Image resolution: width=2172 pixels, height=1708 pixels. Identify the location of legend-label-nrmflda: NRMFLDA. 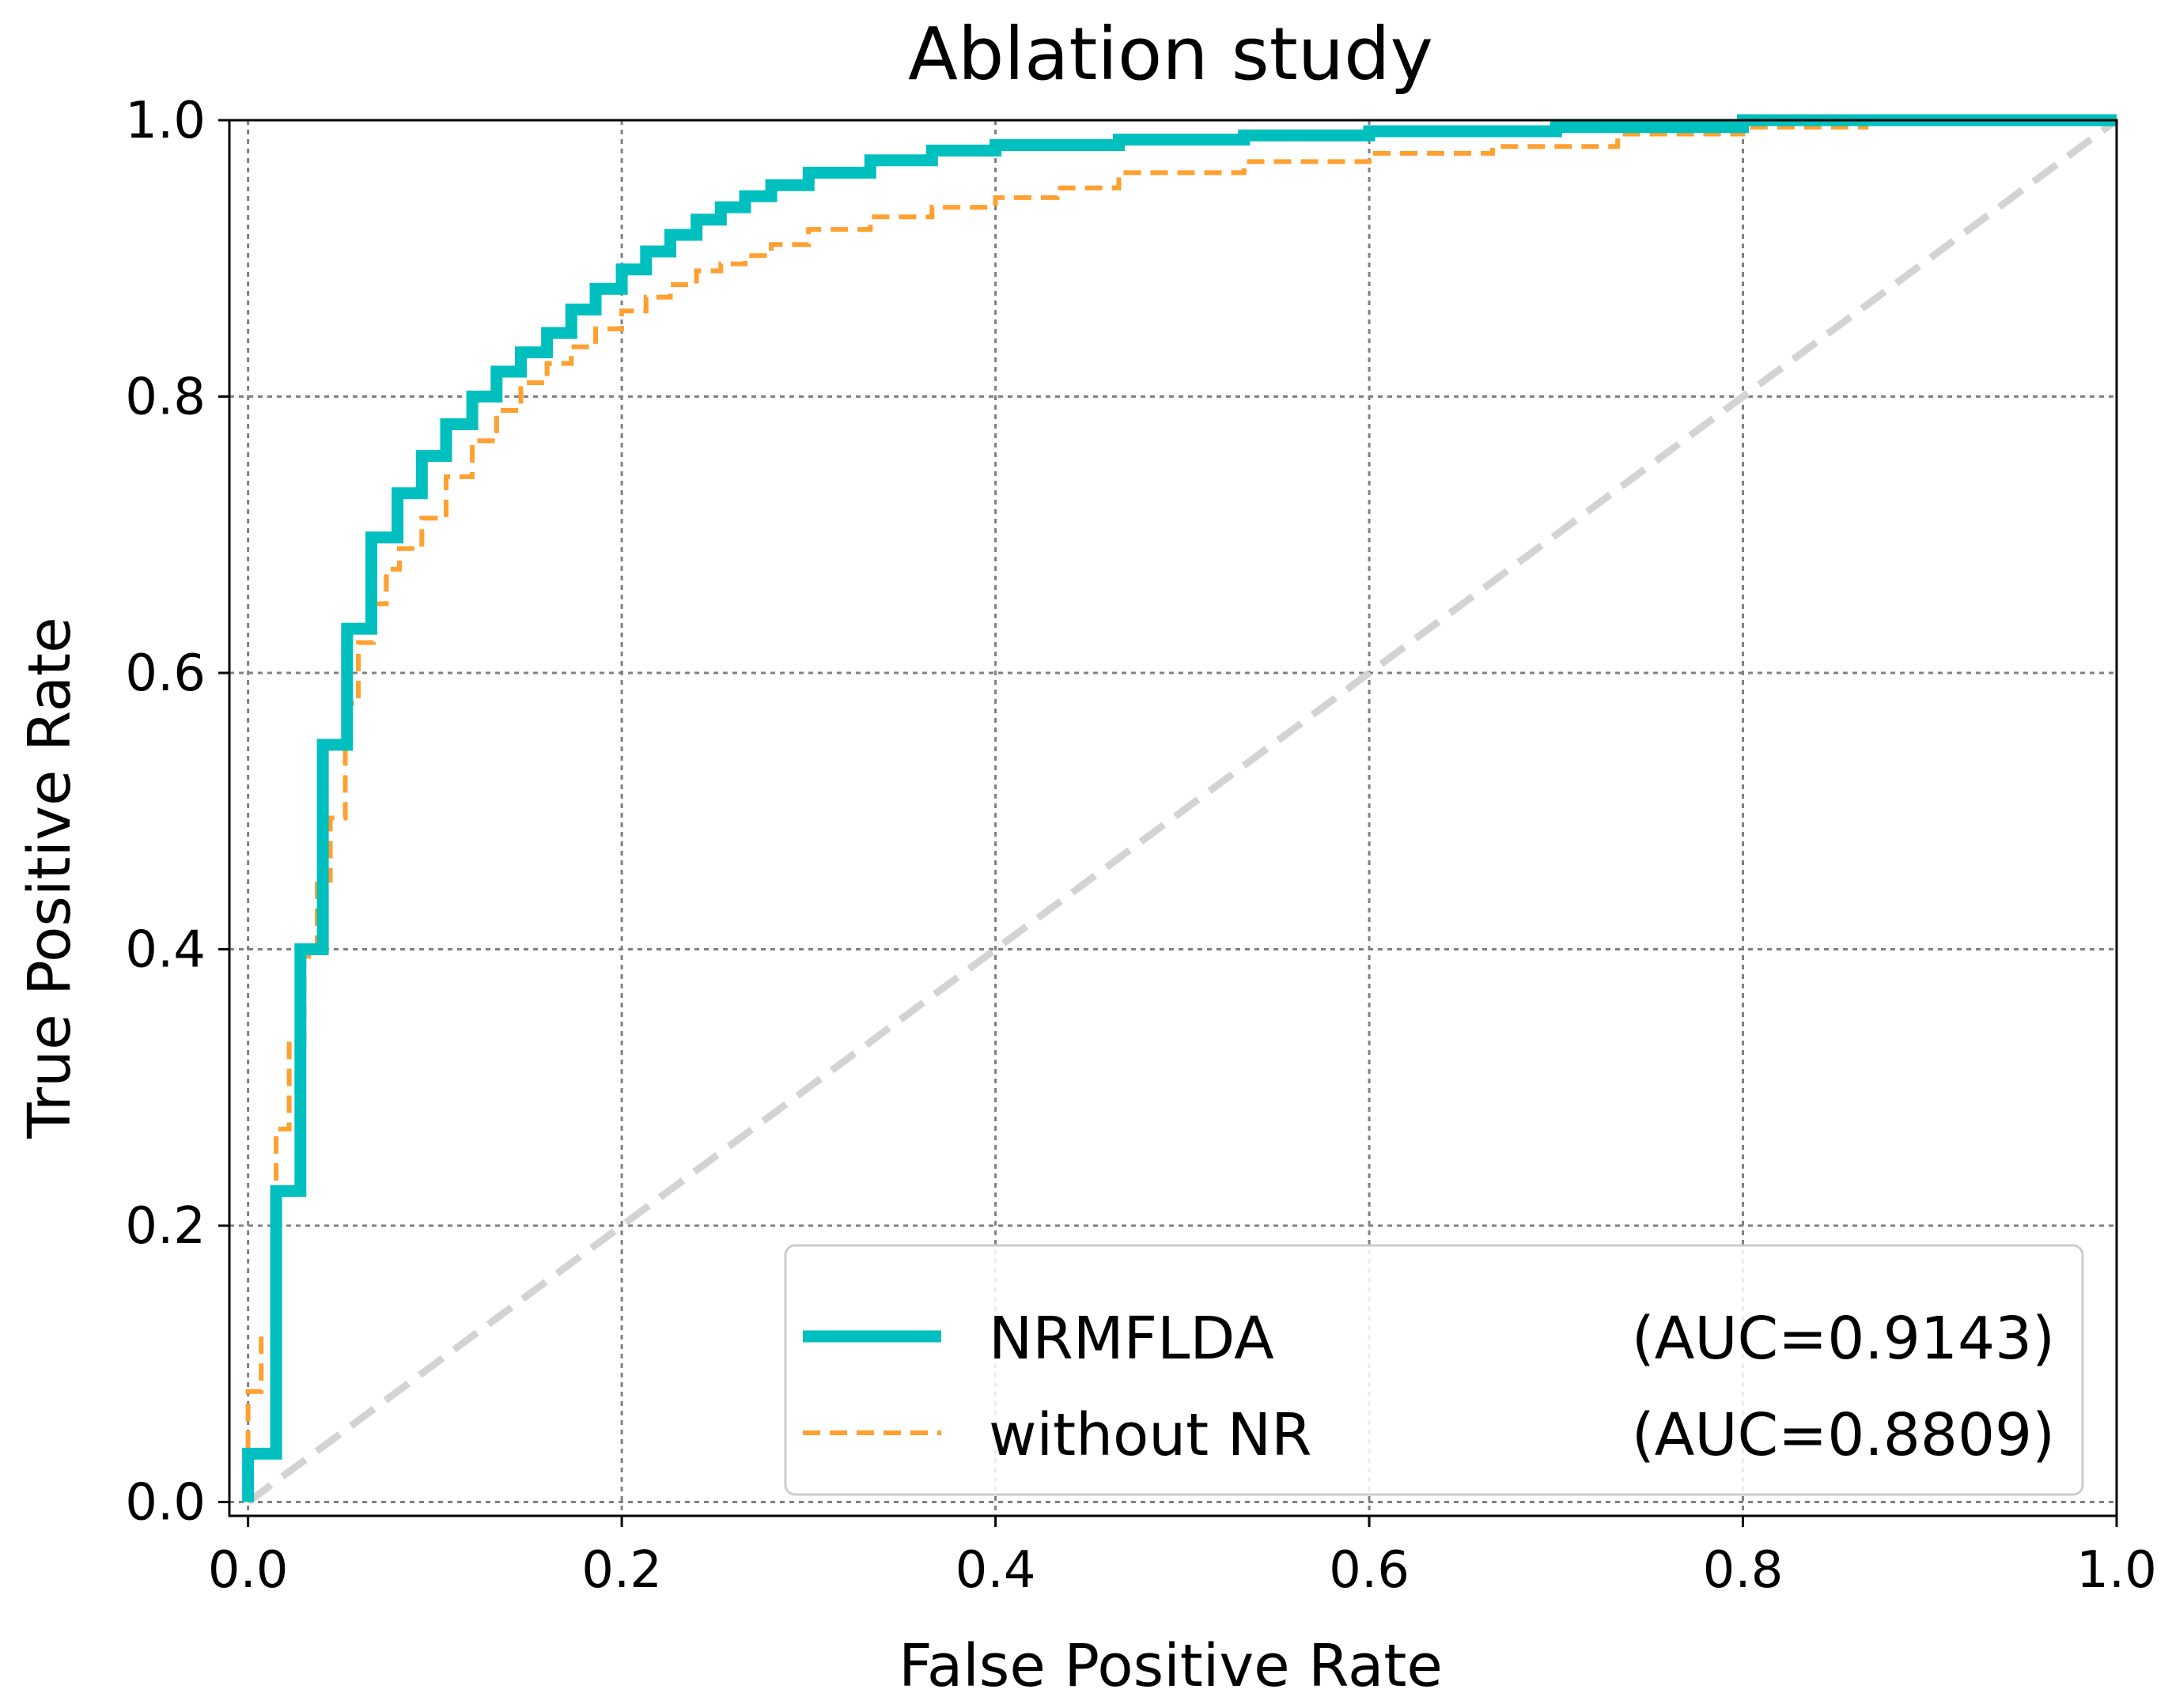
(1131, 1339).